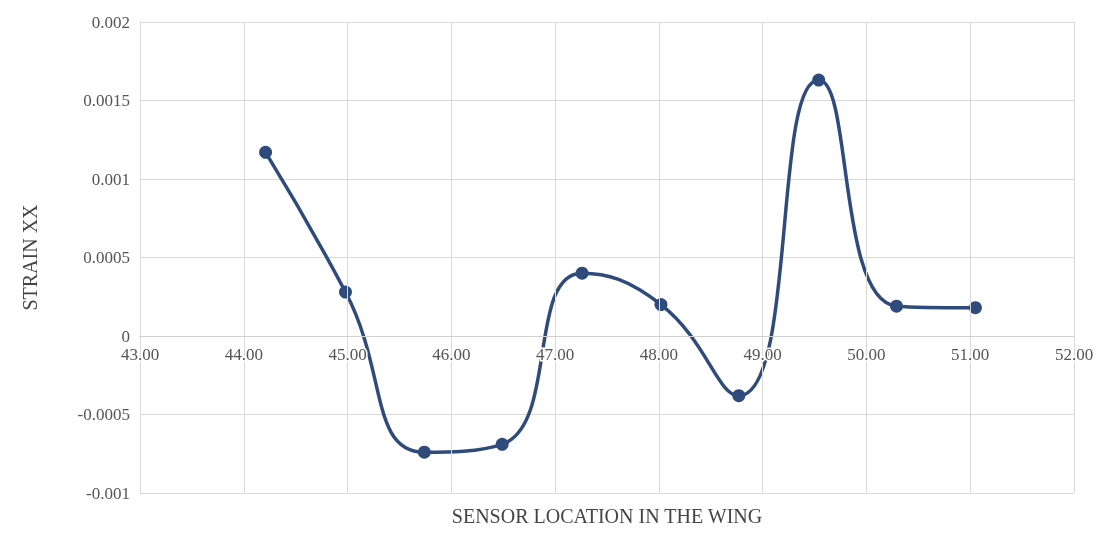  I want to click on y-tick-label: -0.001, so click(108, 493).